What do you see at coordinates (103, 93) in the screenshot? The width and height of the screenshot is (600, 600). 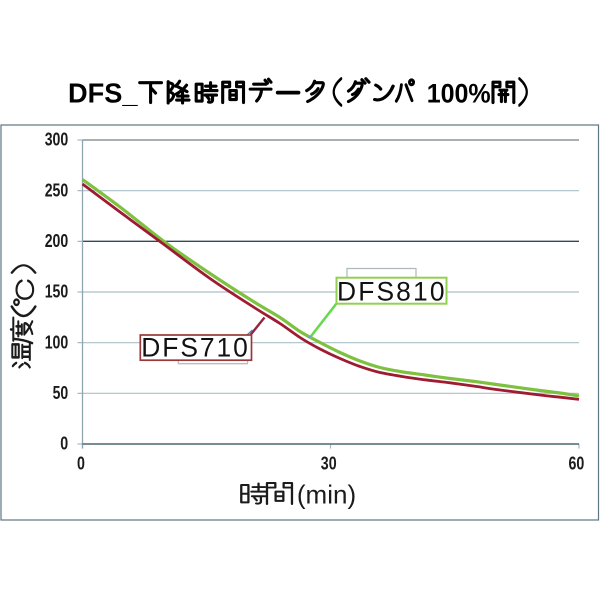 I see `svg-text: DFS_` at bounding box center [103, 93].